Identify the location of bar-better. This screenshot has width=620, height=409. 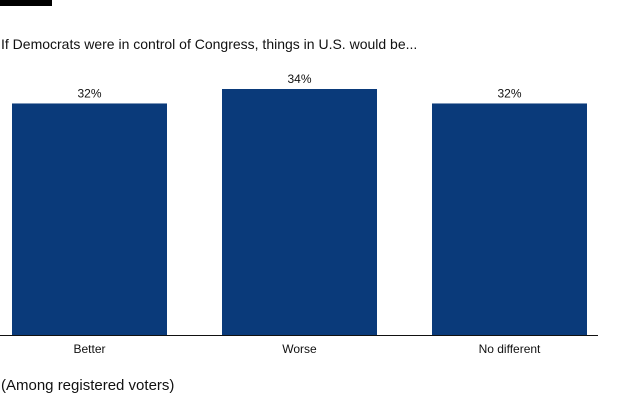
(89, 219).